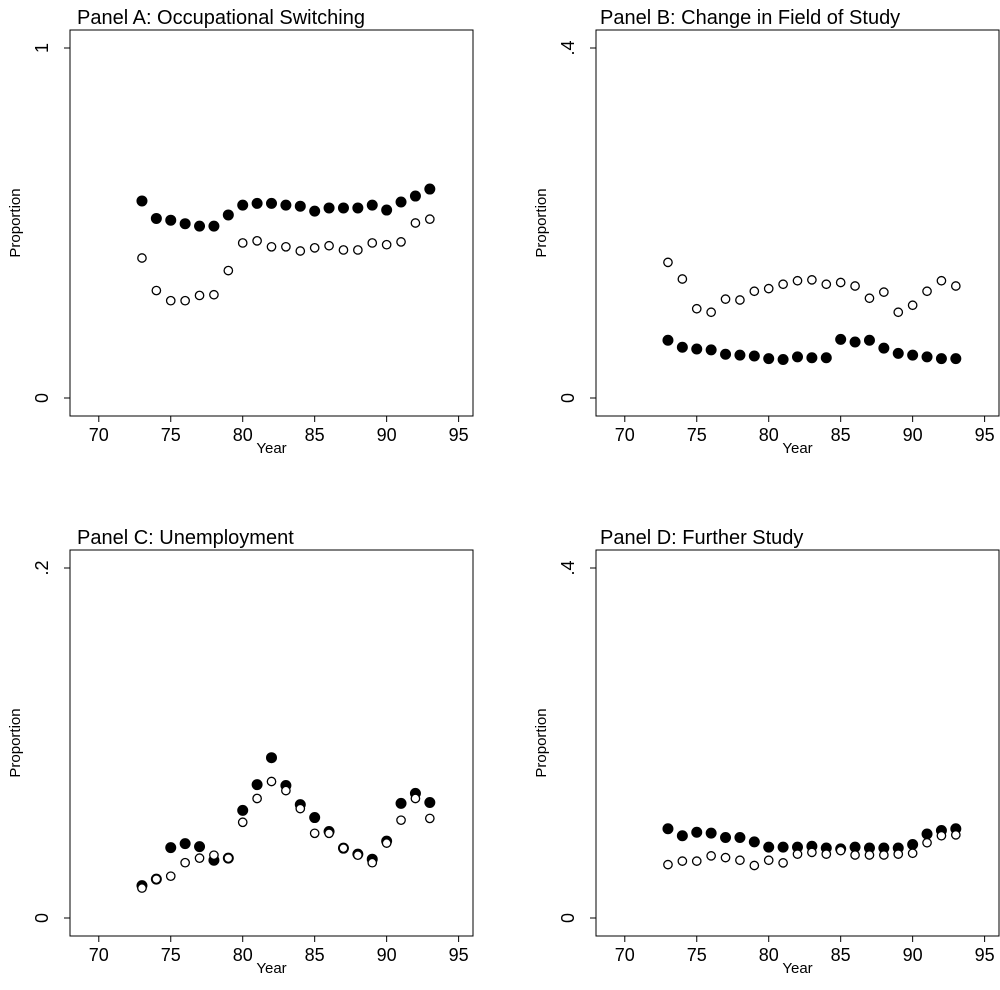 This screenshot has height=990, width=1000. Describe the element at coordinates (769, 955) in the screenshot. I see `x-tick-label: 80` at that location.